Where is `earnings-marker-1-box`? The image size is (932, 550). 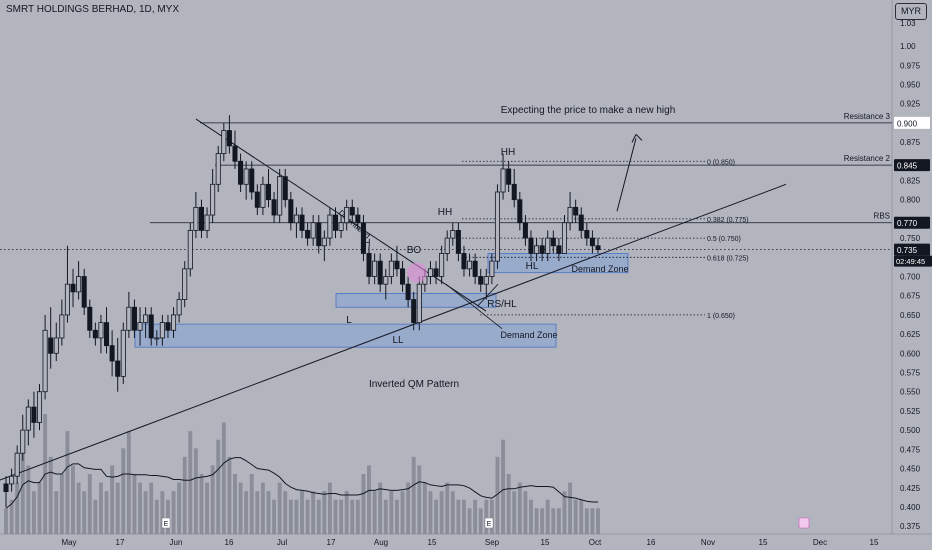 earnings-marker-1-box is located at coordinates (166, 523).